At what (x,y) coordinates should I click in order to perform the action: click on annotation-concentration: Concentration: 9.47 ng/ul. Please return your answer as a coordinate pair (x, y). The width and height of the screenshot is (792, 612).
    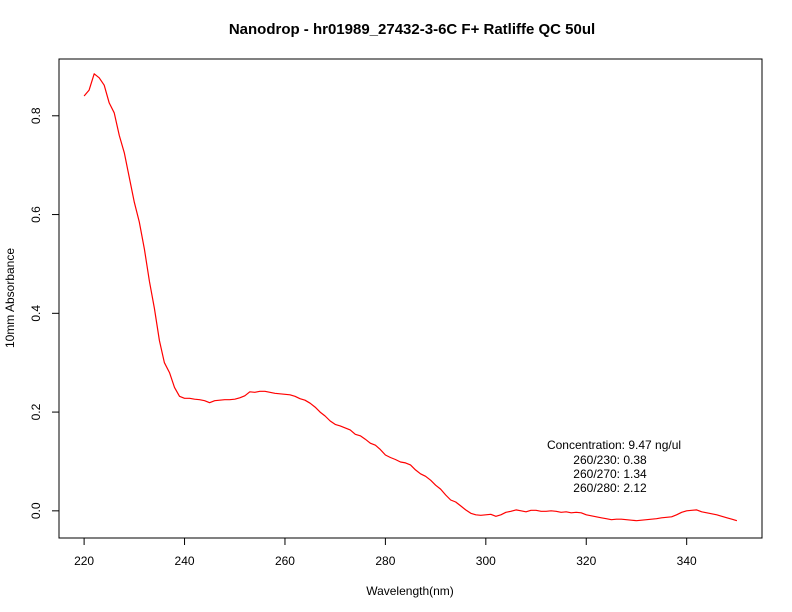
    Looking at the image, I should click on (614, 445).